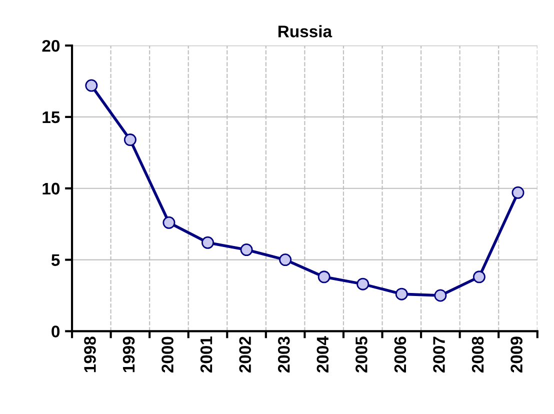 This screenshot has height=414, width=554. Describe the element at coordinates (362, 354) in the screenshot. I see `x-tick-label: 2005` at that location.